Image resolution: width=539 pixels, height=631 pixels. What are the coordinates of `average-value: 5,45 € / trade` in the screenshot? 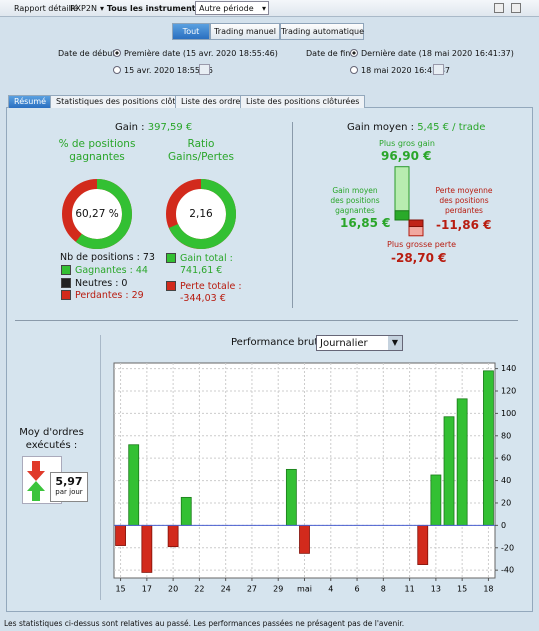 It's located at (451, 127).